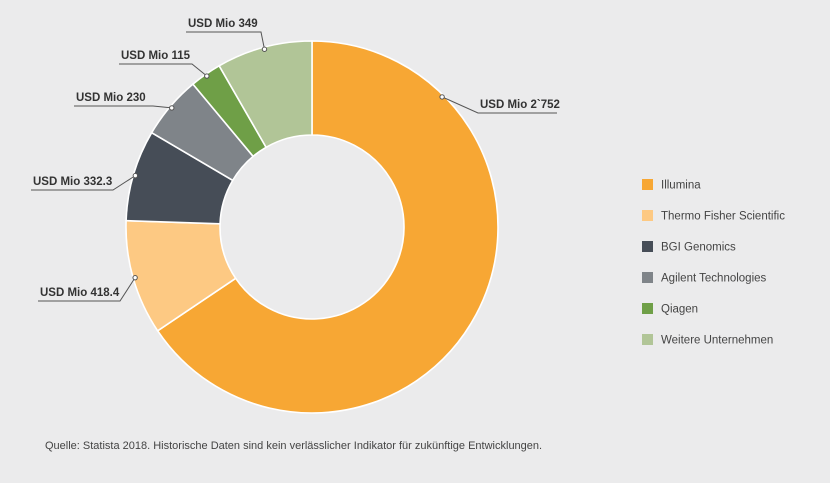 The image size is (830, 483). Describe the element at coordinates (717, 341) in the screenshot. I see `legend-label-weitere-unternehmen: Weitere Unternehmen` at that location.